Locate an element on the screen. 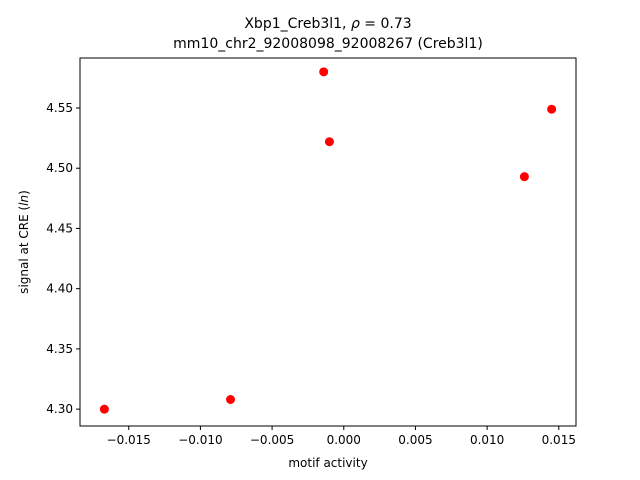 This screenshot has width=640, height=480. chart-title-line1: Xbp1_Creb3l1, ρ = 0.73 is located at coordinates (327, 24).